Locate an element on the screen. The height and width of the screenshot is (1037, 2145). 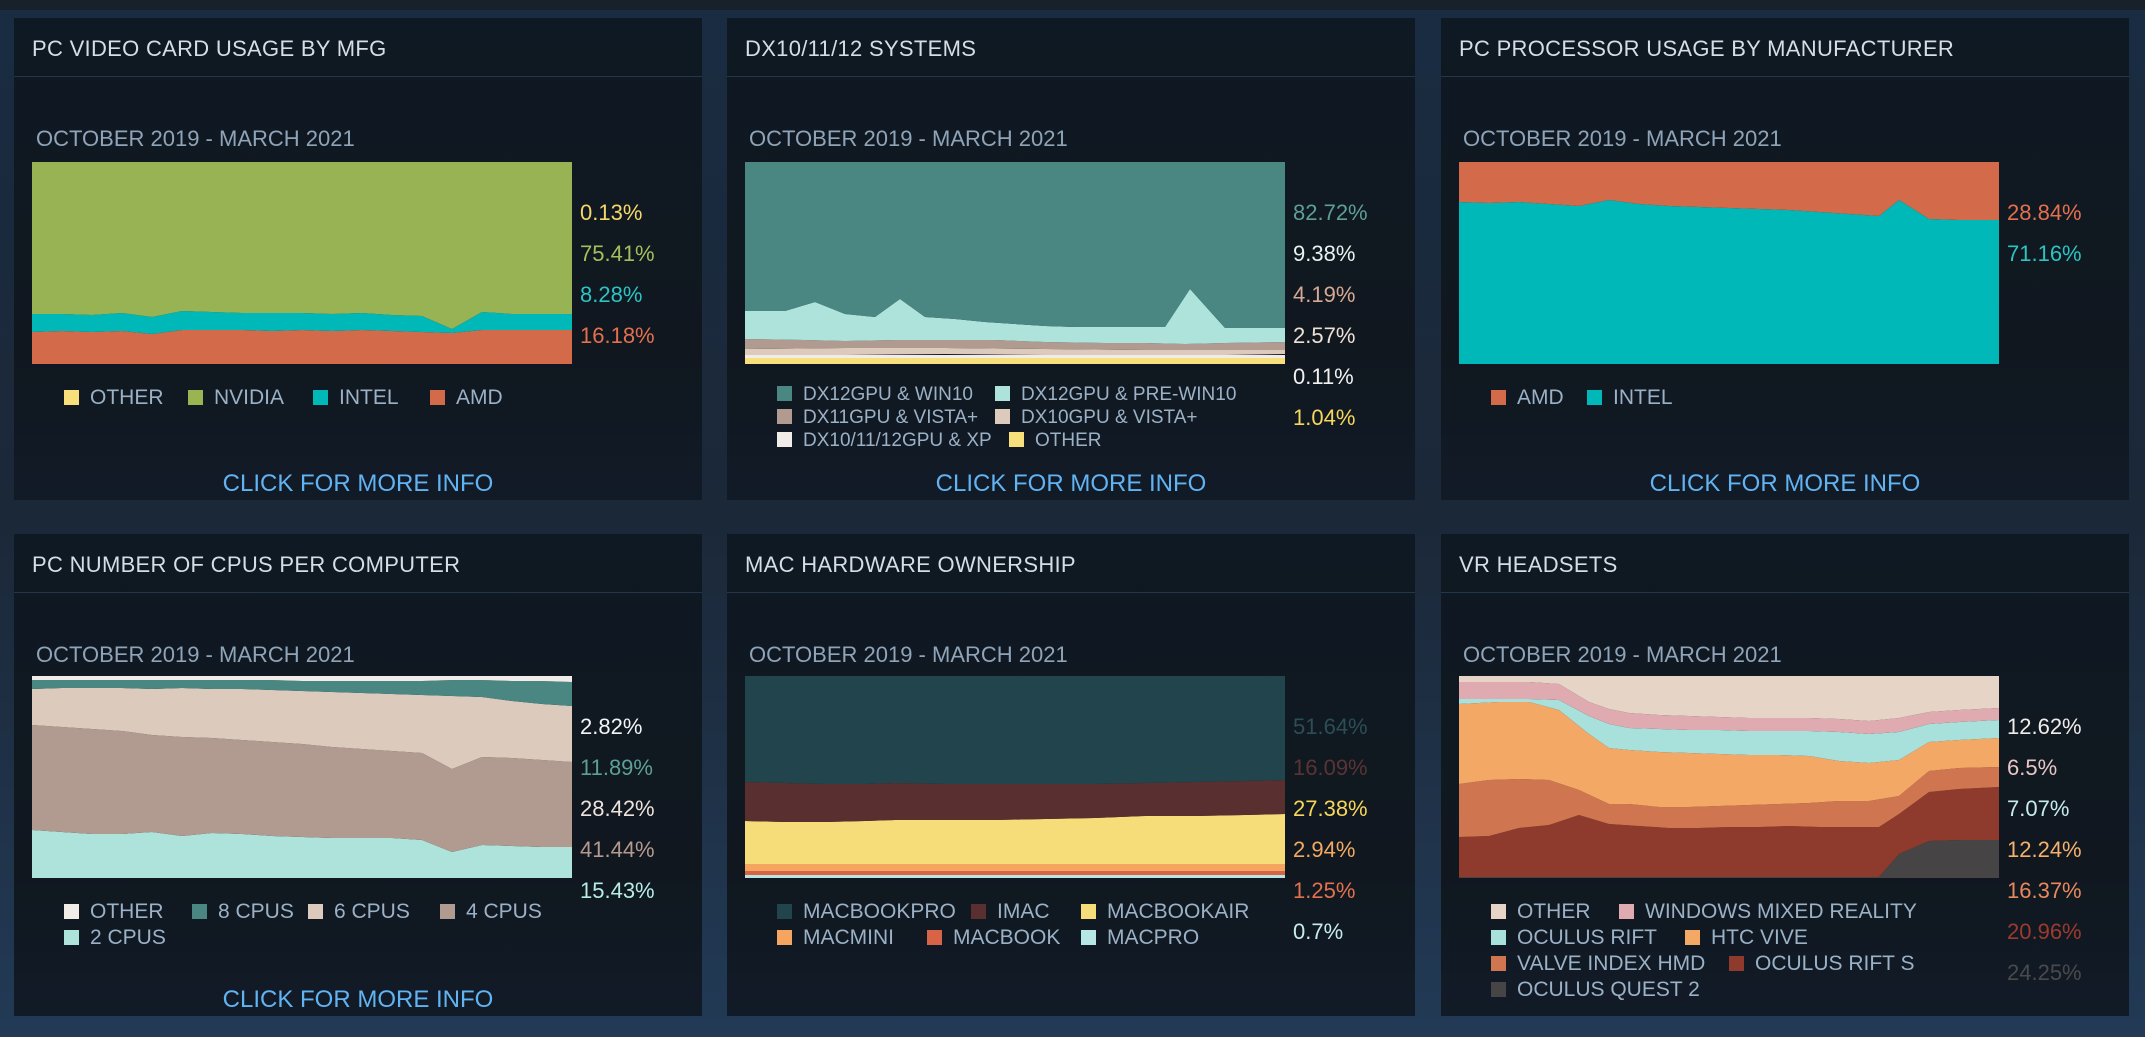
legend-item: 6 CPUS is located at coordinates (359, 912).